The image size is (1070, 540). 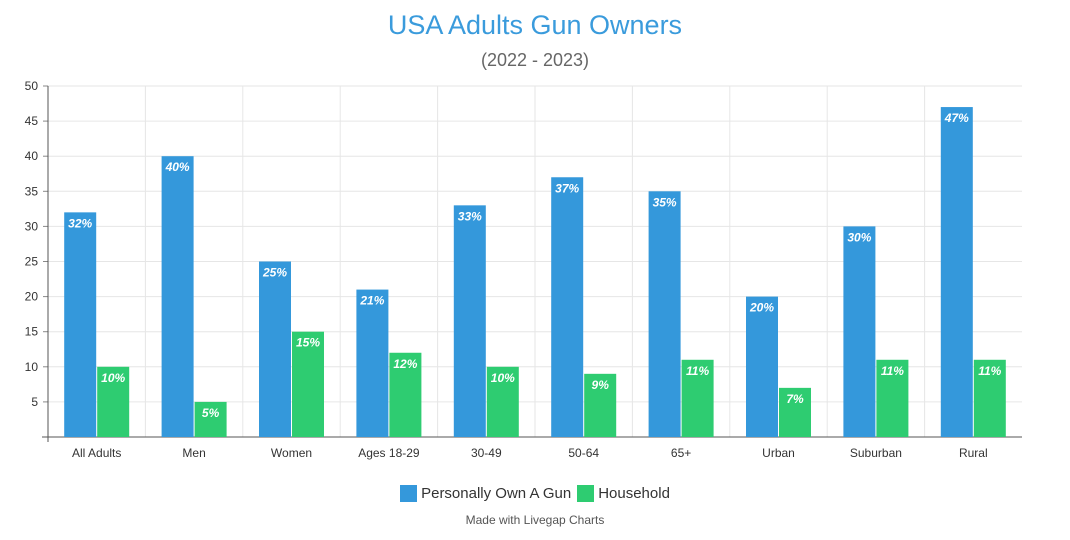 I want to click on x-tick-label: Women, so click(x=291, y=453).